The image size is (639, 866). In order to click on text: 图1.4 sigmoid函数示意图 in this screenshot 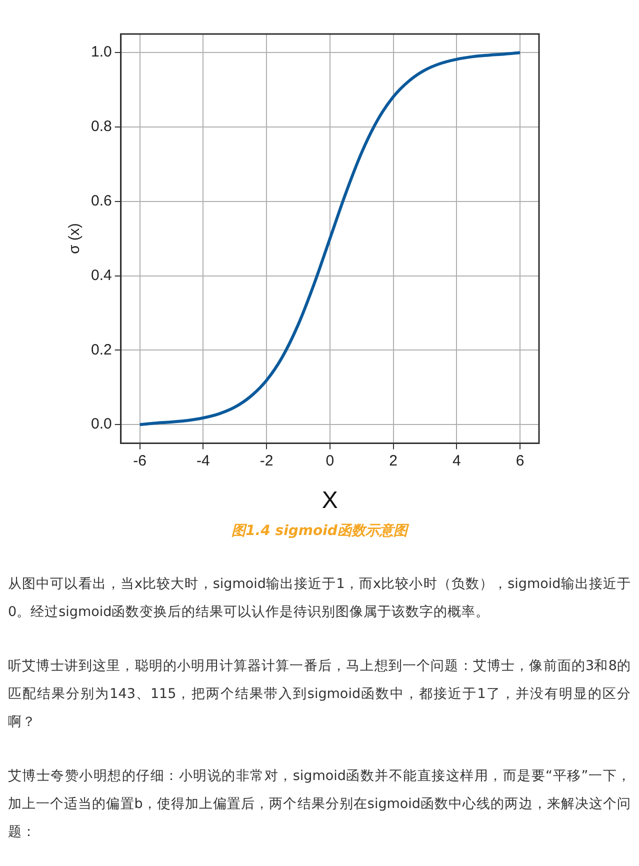, I will do `click(320, 531)`.